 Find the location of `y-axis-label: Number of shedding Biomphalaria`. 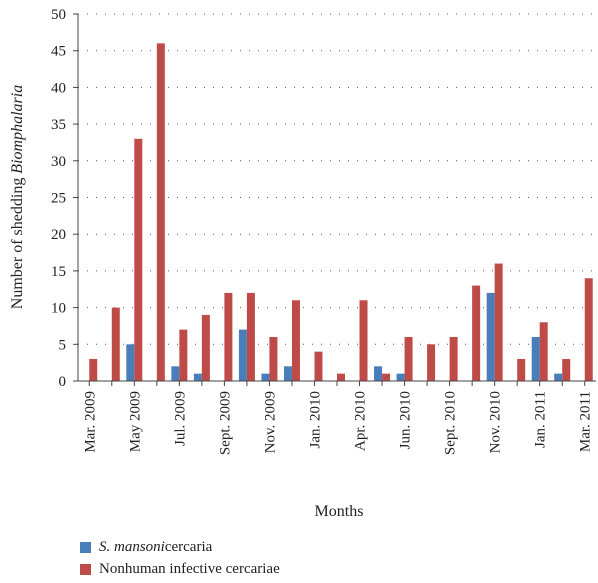

y-axis-label: Number of shedding Biomphalaria is located at coordinates (17, 197).